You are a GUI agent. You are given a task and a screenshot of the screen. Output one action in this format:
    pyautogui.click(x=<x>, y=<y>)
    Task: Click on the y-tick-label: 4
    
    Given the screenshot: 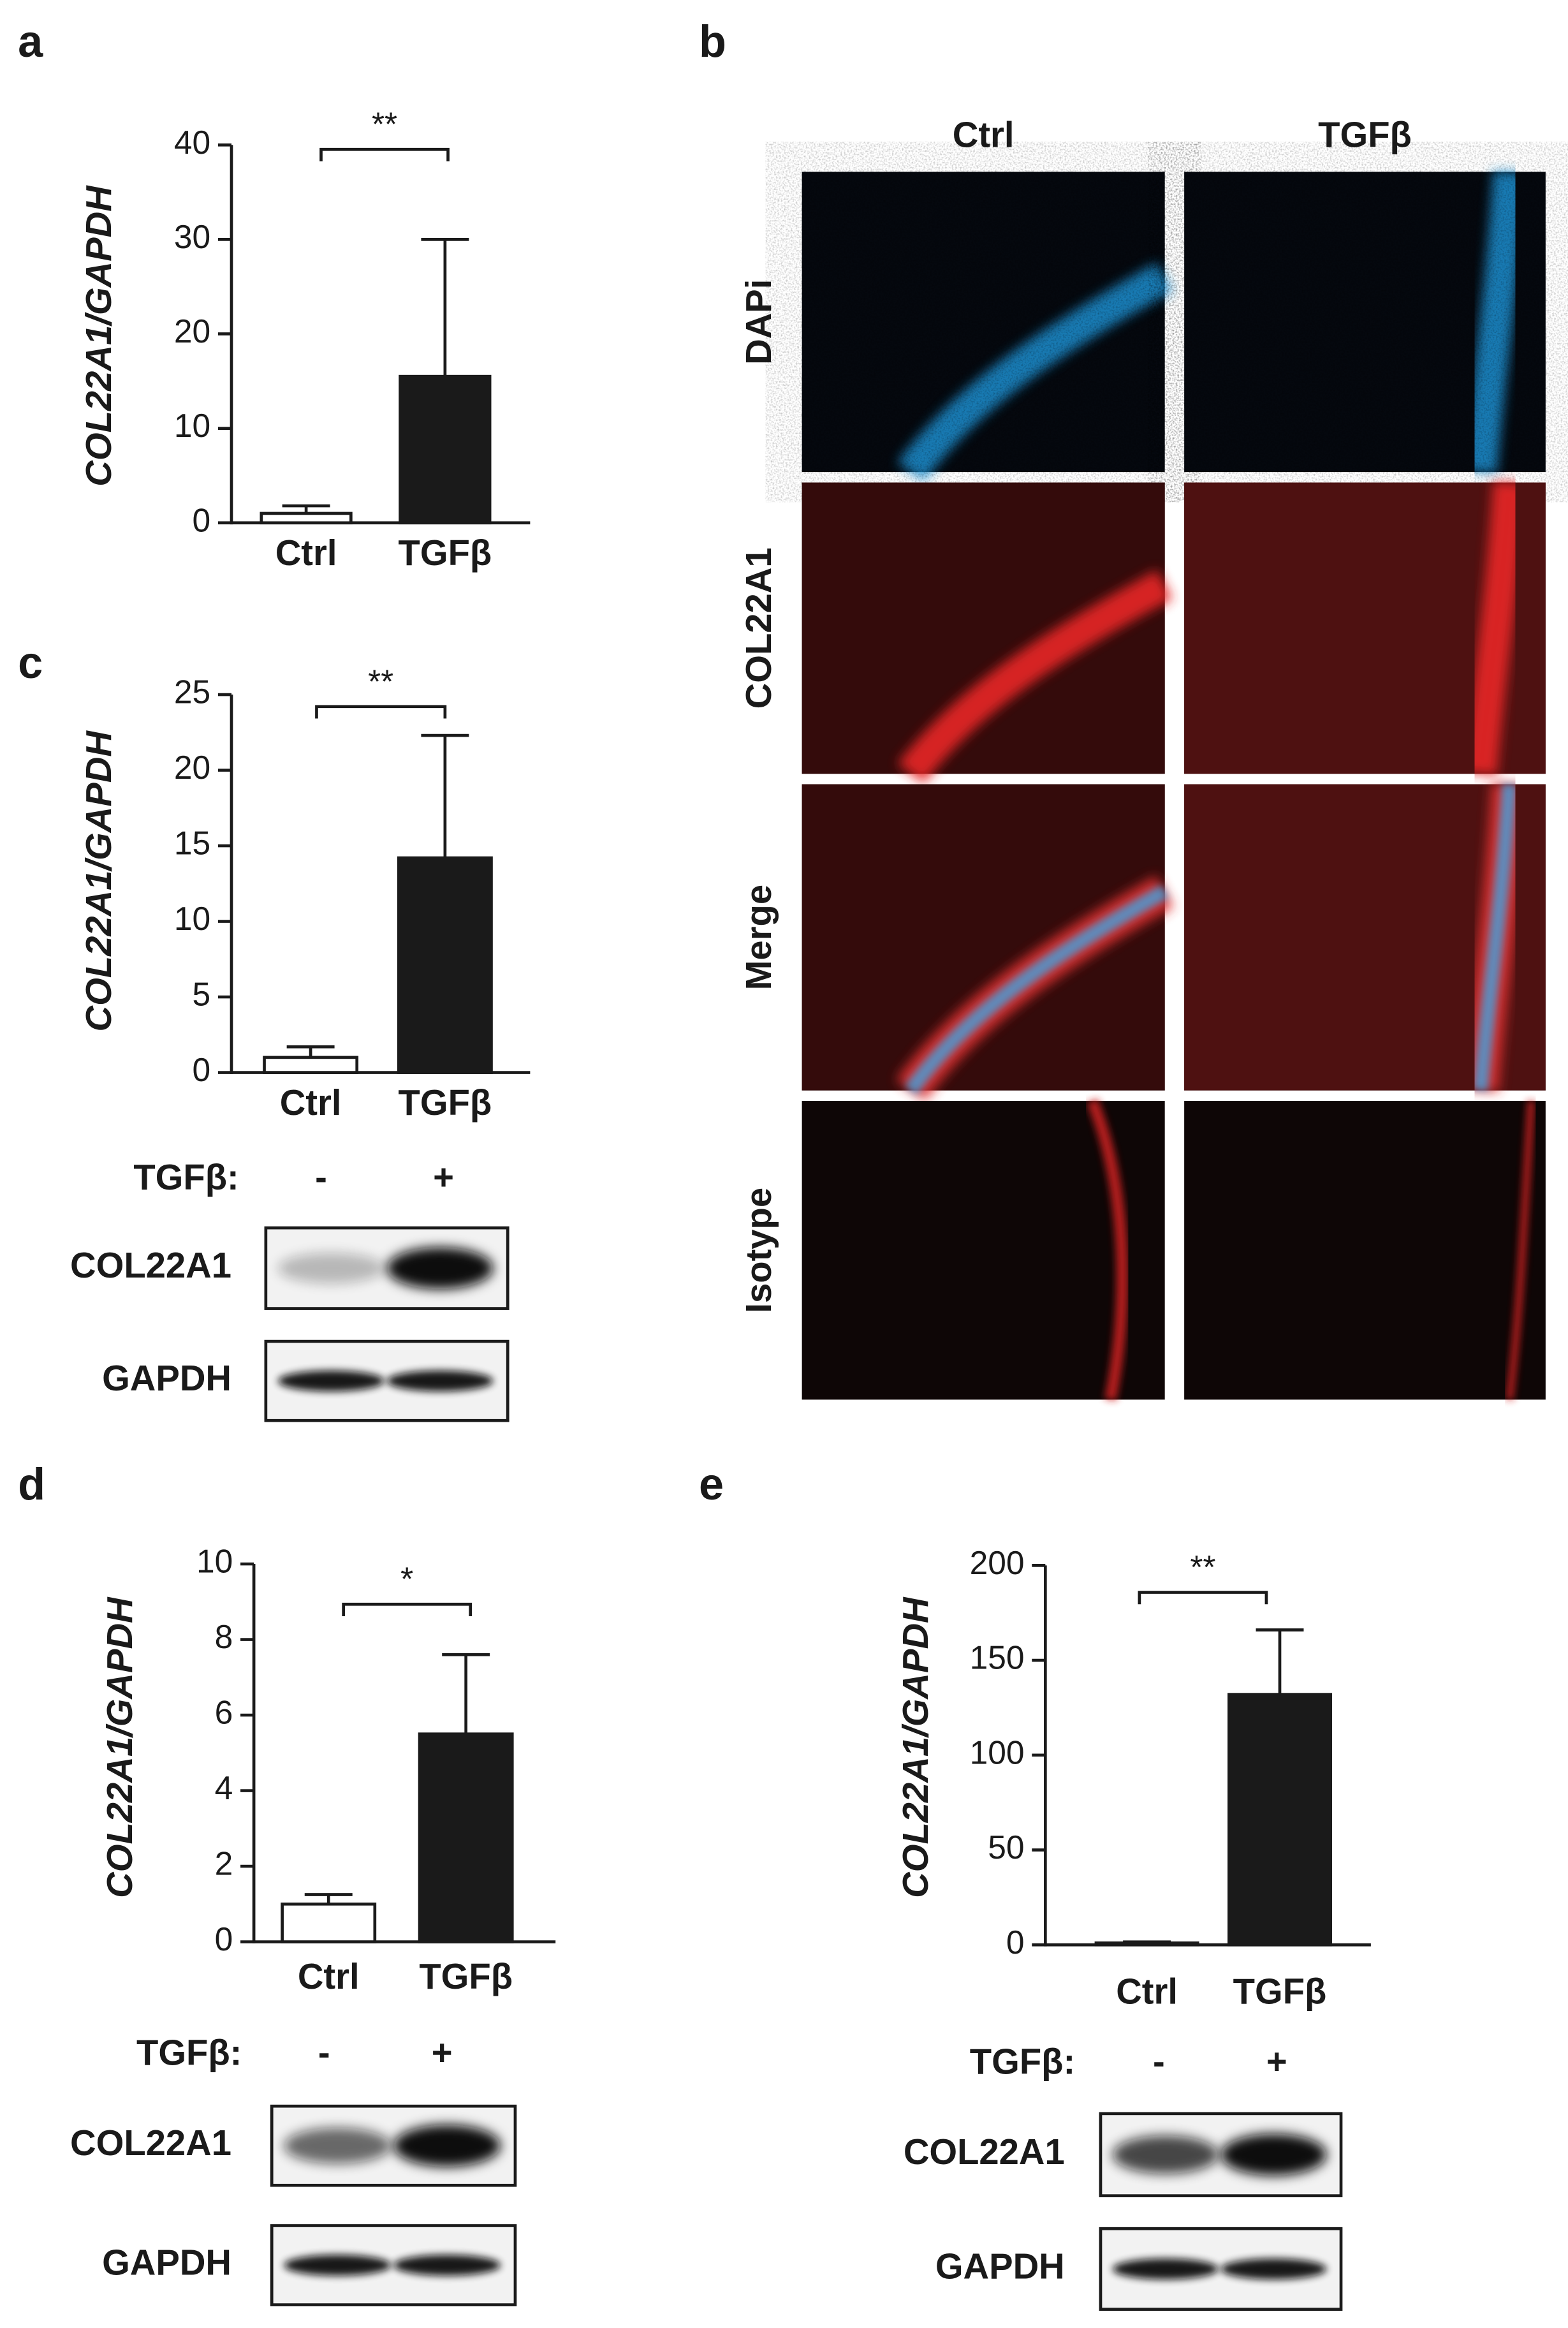 What is the action you would take?
    pyautogui.click(x=224, y=1787)
    